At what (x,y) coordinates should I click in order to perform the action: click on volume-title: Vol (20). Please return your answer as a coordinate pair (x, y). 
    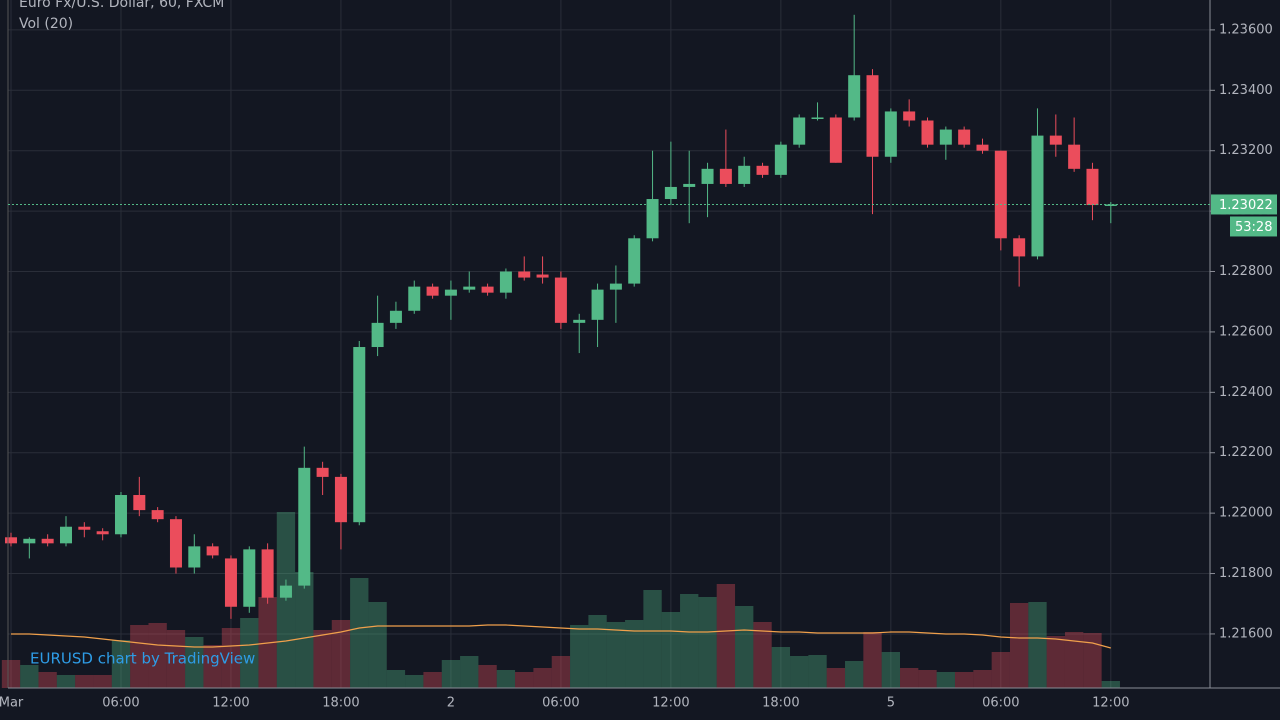
    Looking at the image, I should click on (46, 24).